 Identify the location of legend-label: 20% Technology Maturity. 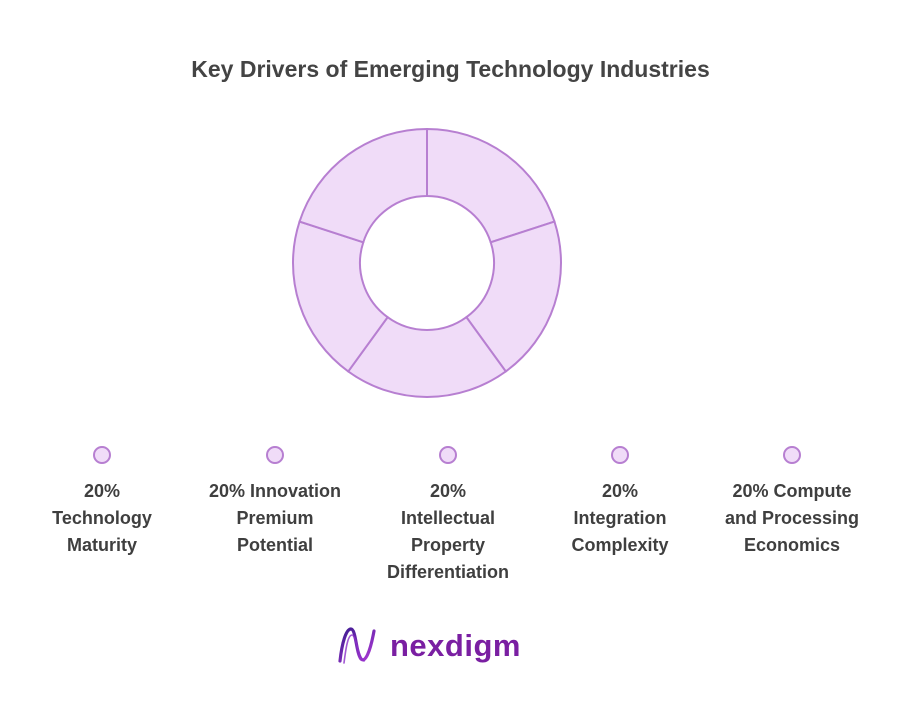
(102, 518).